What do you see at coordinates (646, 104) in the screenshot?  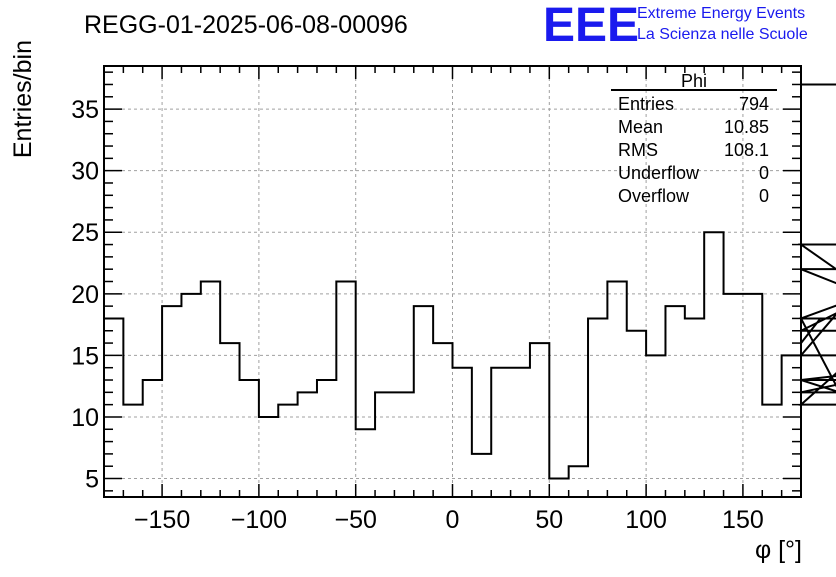 I see `stats-label-entries: Entries` at bounding box center [646, 104].